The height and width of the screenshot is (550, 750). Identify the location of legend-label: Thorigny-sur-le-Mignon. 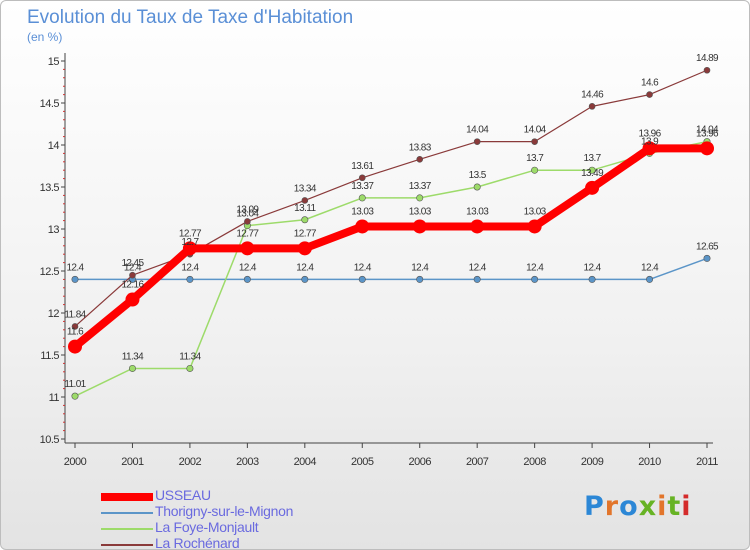
(224, 511).